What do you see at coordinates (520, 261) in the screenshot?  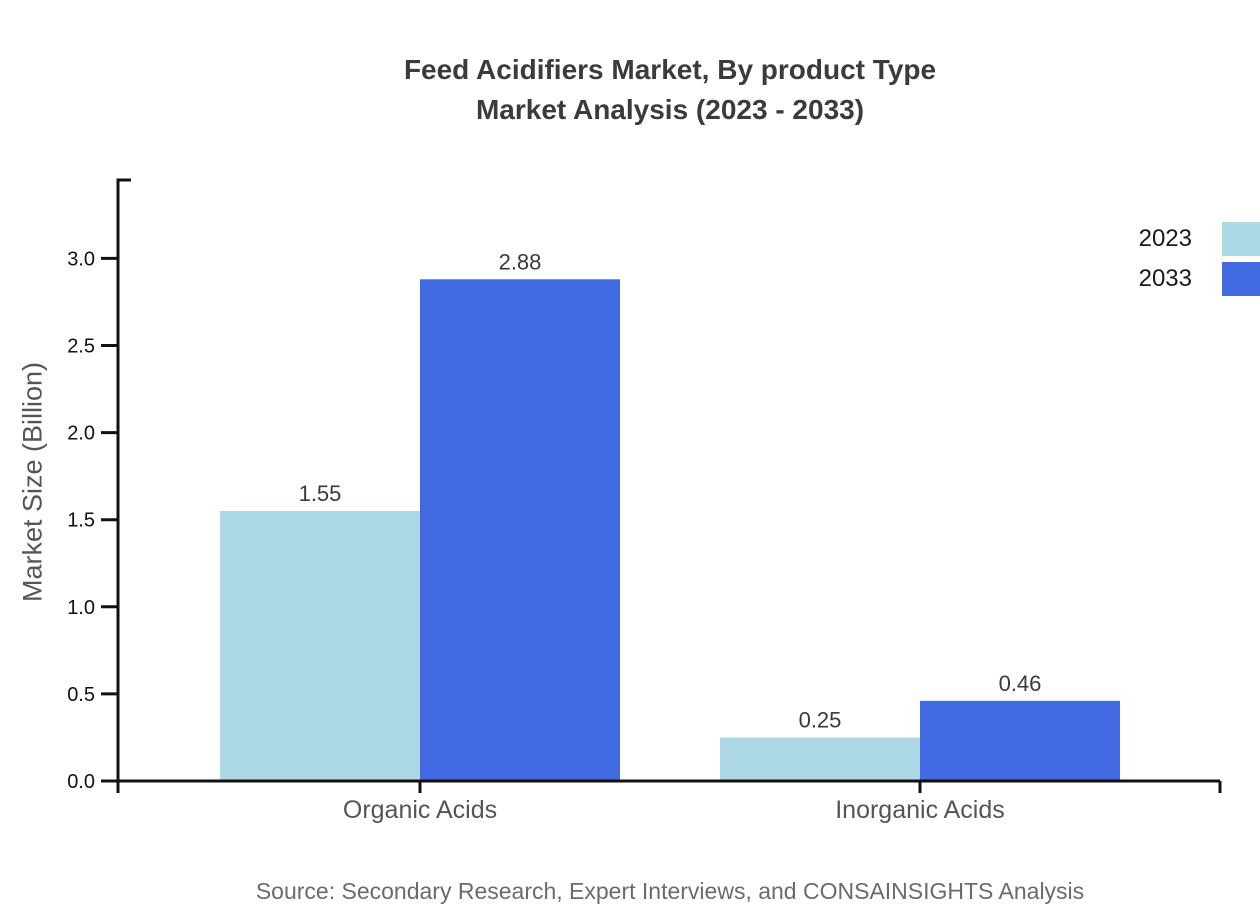 I see `bar-value-label: 2.88` at bounding box center [520, 261].